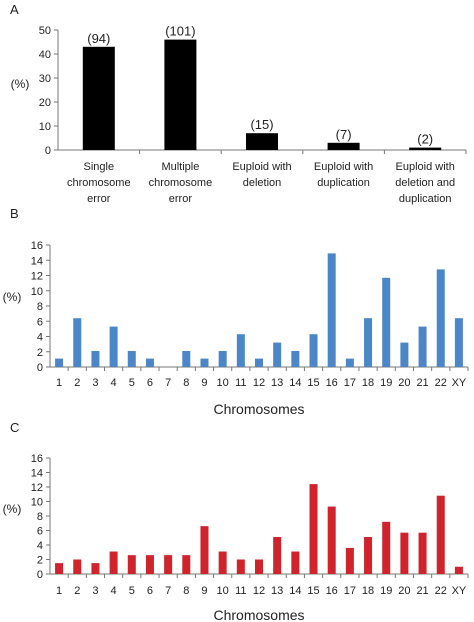 The width and height of the screenshot is (474, 622). What do you see at coordinates (114, 591) in the screenshot?
I see `x-tick-label: 4` at bounding box center [114, 591].